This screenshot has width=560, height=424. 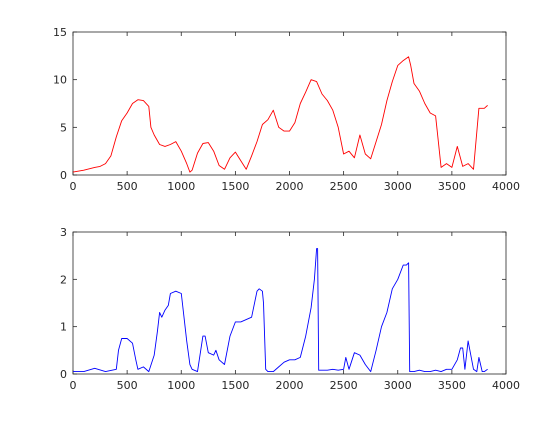 I want to click on y-tick-label: 2, so click(x=63, y=279).